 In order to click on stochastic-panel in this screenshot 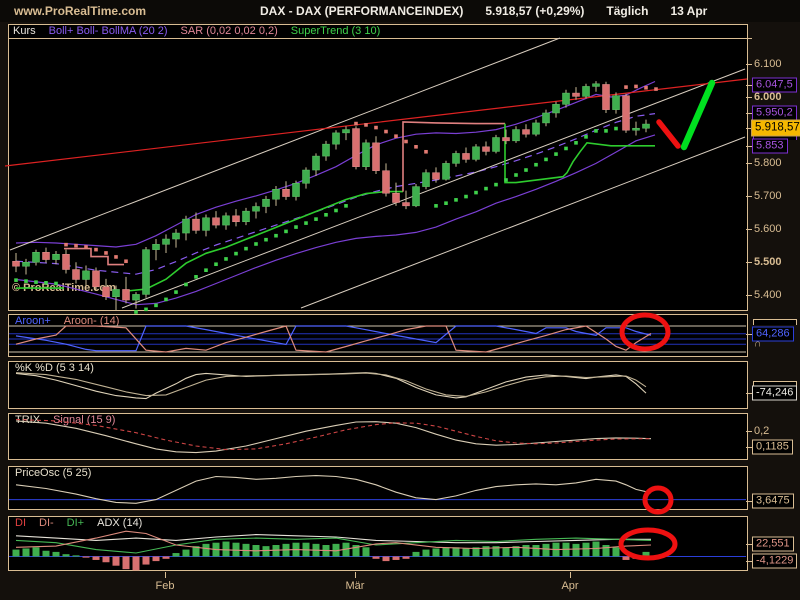, I will do `click(378, 385)`.